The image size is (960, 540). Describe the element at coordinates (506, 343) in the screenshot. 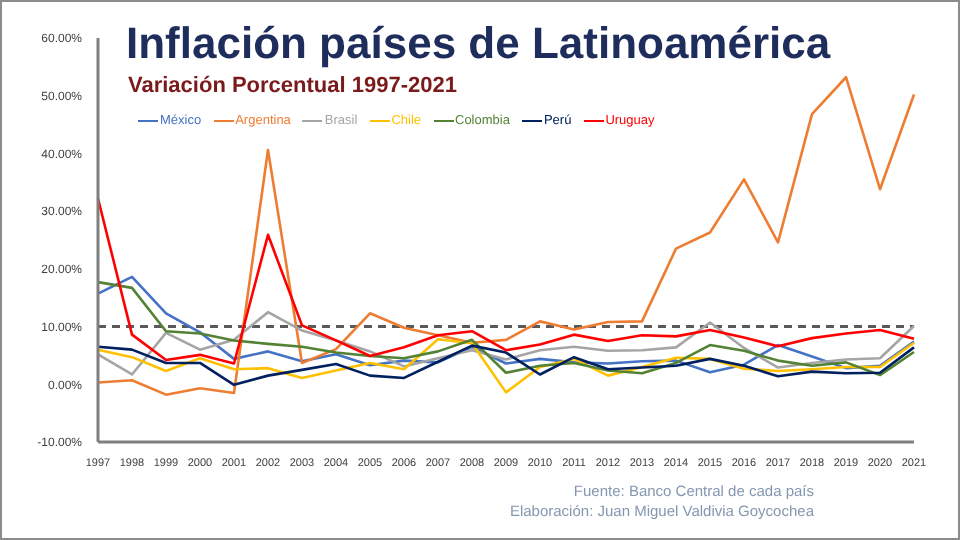

I see `line-series` at that location.